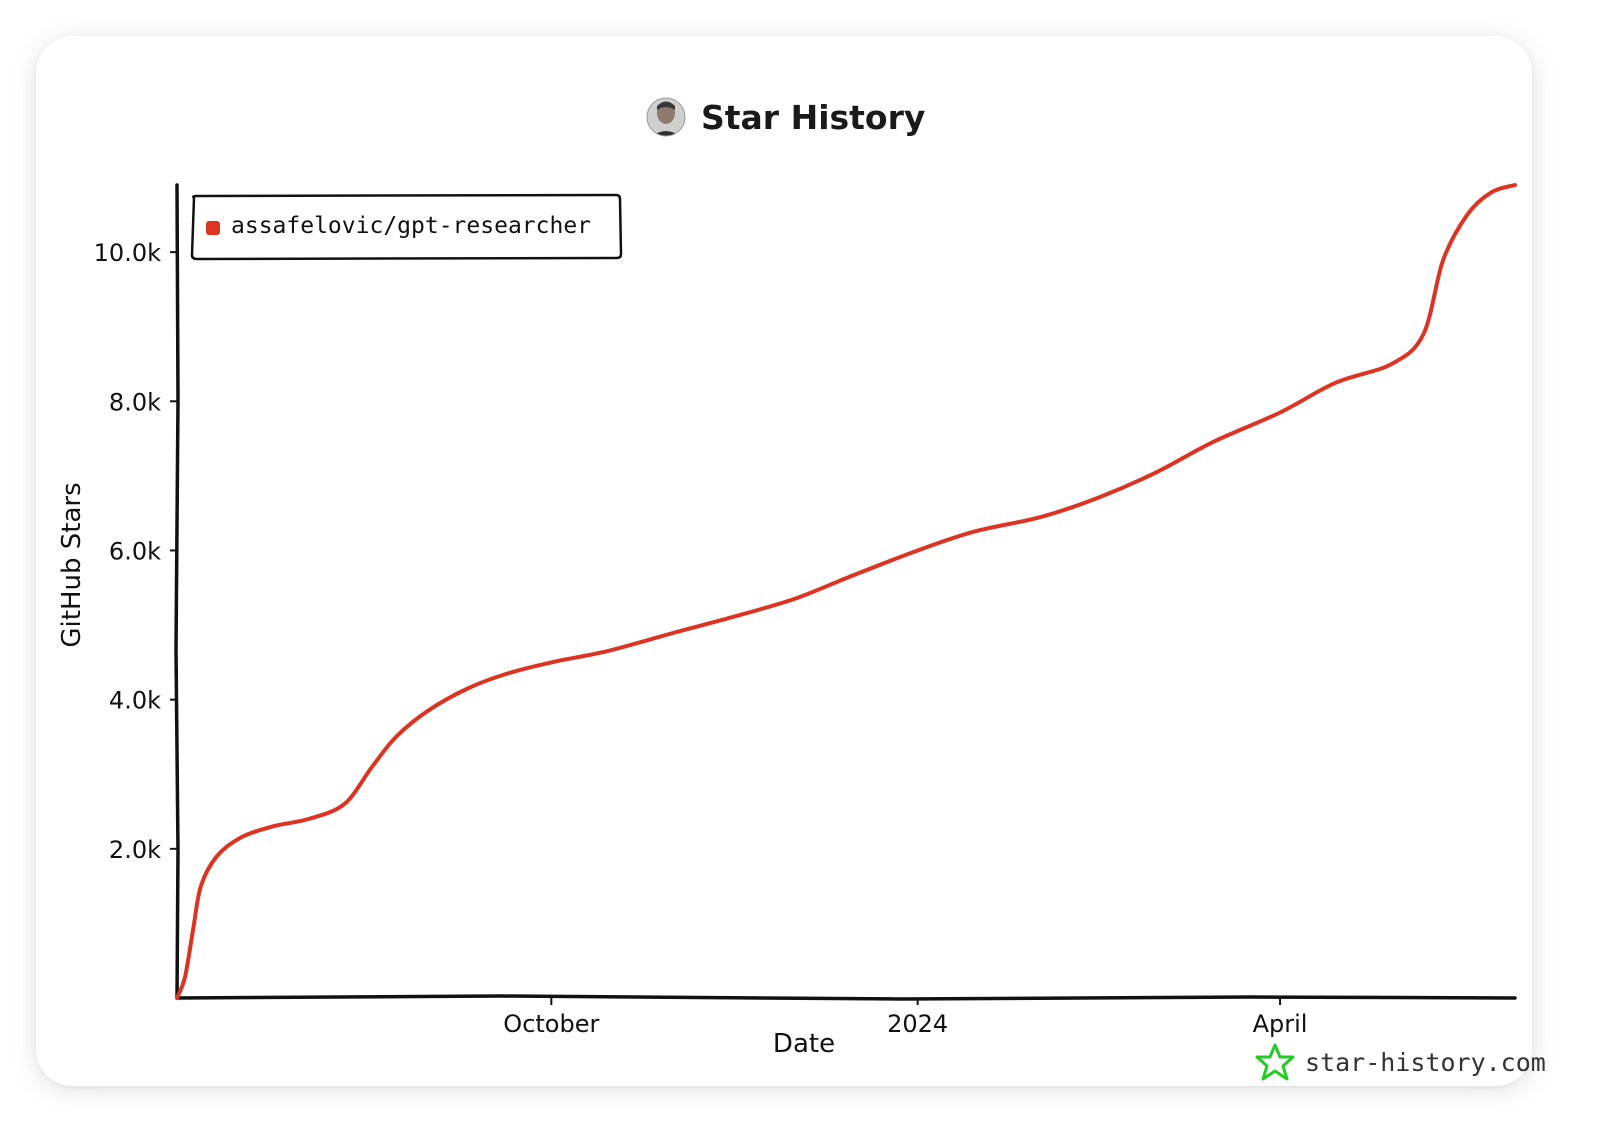 This screenshot has width=1598, height=1142. What do you see at coordinates (135, 850) in the screenshot?
I see `y-tick-label: 2.0k` at bounding box center [135, 850].